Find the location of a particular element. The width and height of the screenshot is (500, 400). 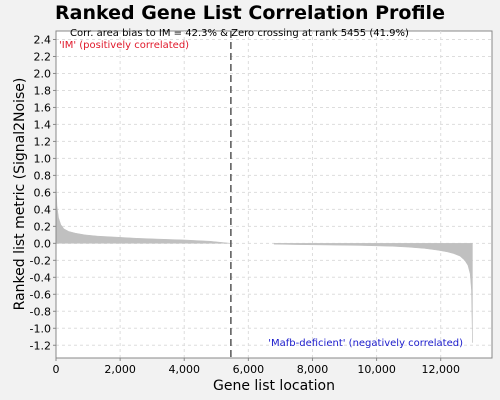

x-tick-label: 4,000 is located at coordinates (184, 369).